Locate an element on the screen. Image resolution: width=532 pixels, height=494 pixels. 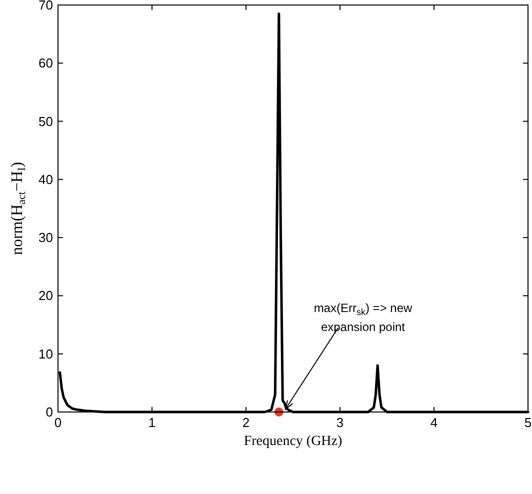
x-tick-label: 2 is located at coordinates (246, 422).